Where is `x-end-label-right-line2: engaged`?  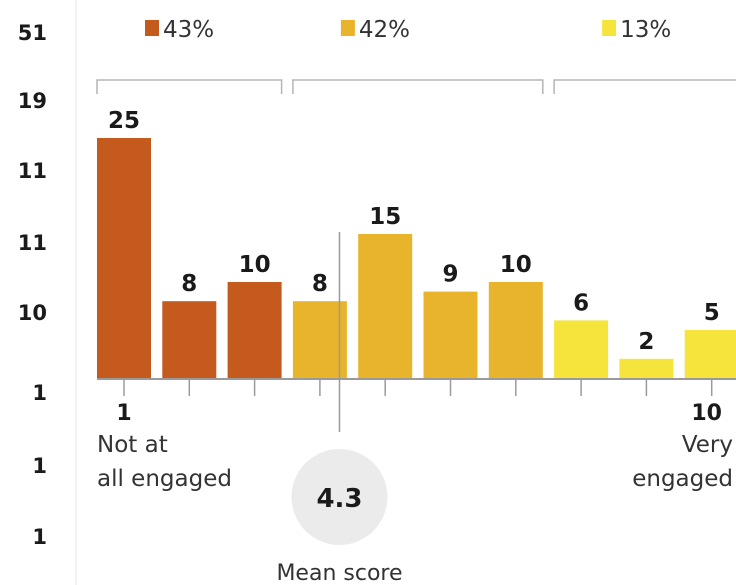 x-end-label-right-line2: engaged is located at coordinates (682, 479).